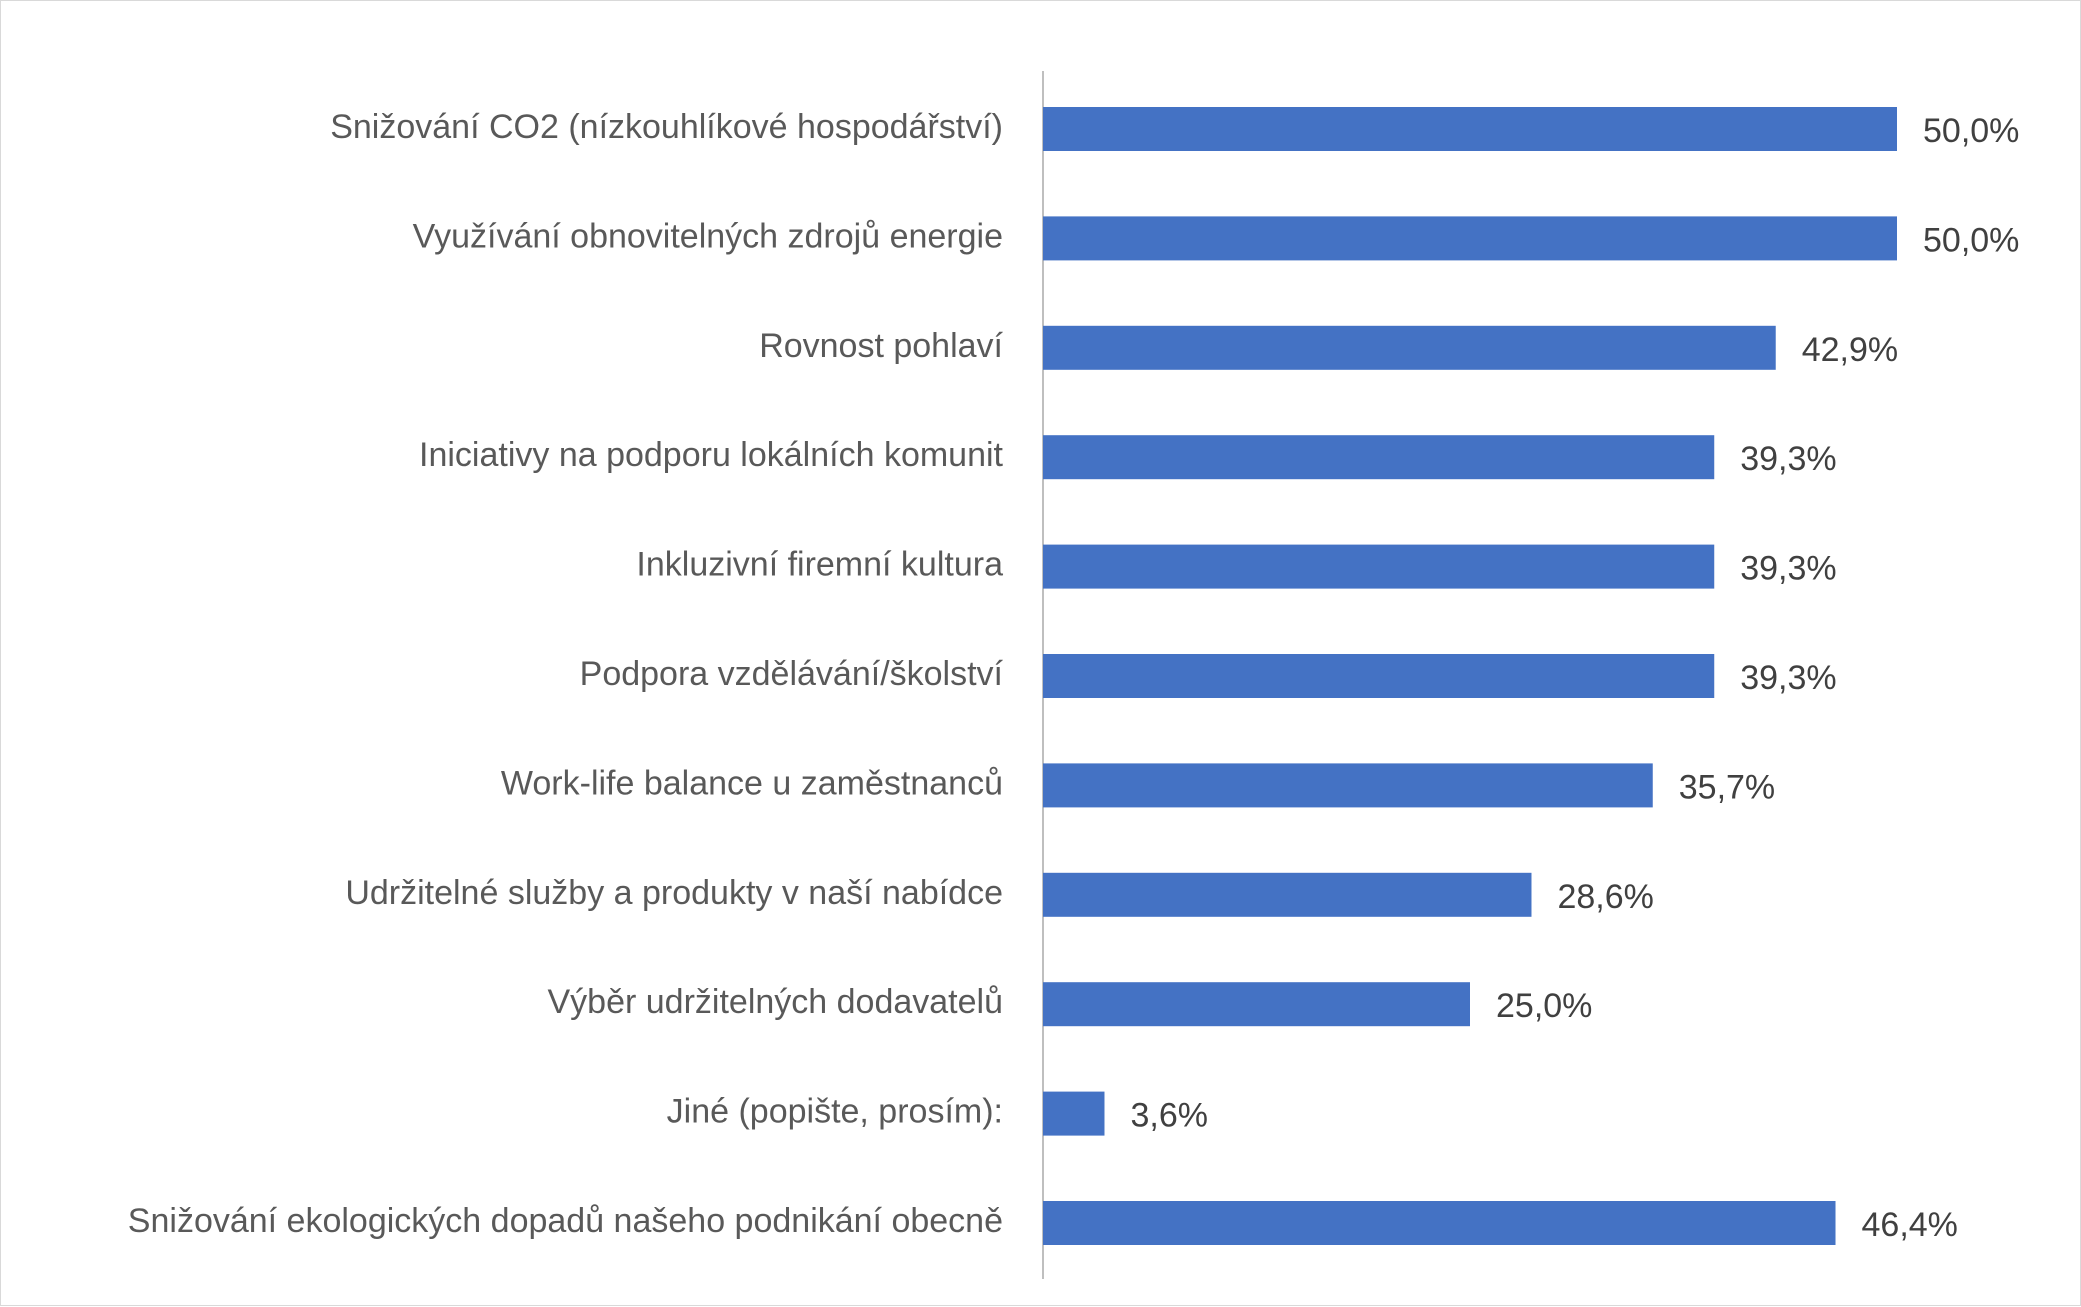 The width and height of the screenshot is (2081, 1307). Describe the element at coordinates (835, 1112) in the screenshot. I see `category-label-9: Jiné (popište, prosím):` at that location.